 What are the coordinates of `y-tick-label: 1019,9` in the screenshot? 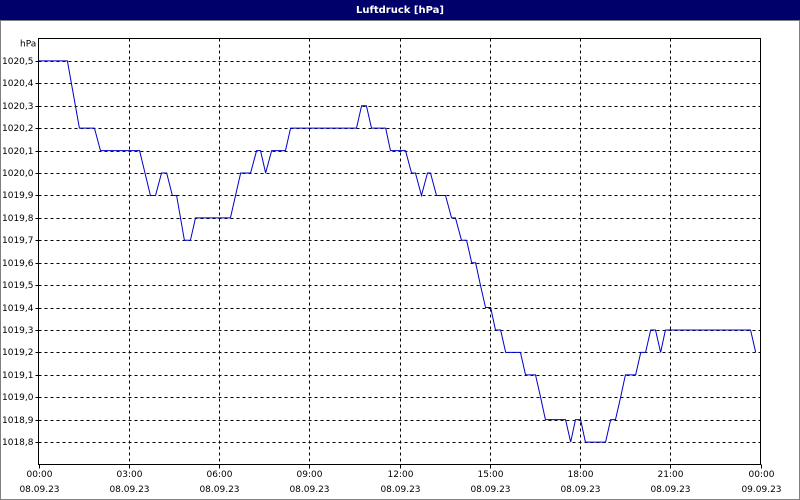 It's located at (18, 196).